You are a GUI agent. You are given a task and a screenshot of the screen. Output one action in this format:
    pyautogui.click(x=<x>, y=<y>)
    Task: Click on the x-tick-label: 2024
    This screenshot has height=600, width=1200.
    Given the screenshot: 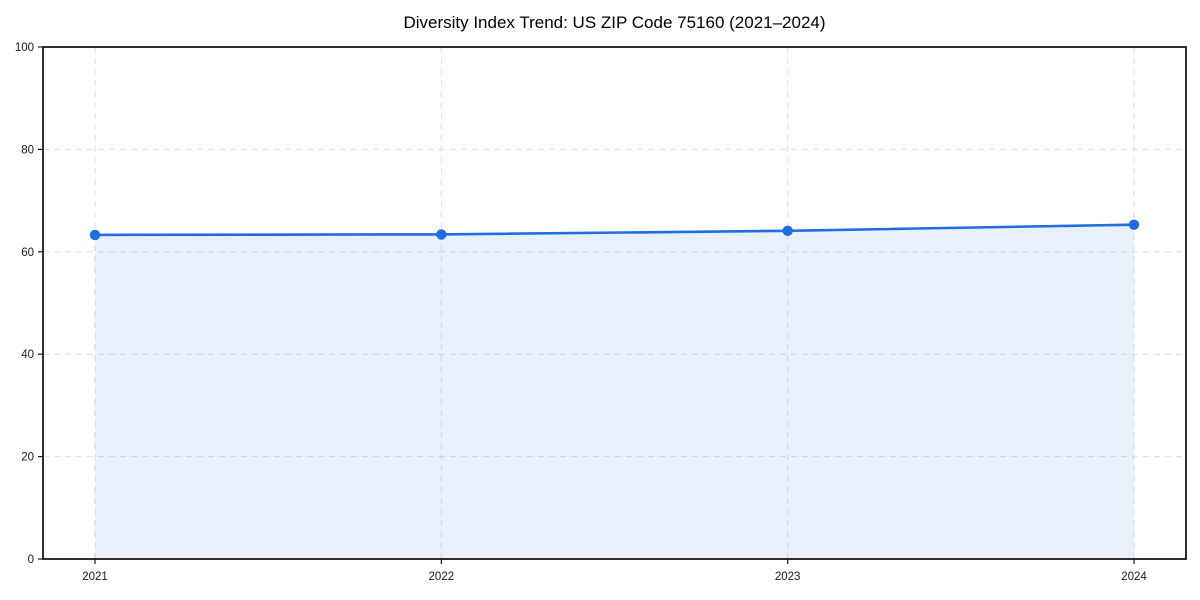 What is the action you would take?
    pyautogui.click(x=1134, y=577)
    